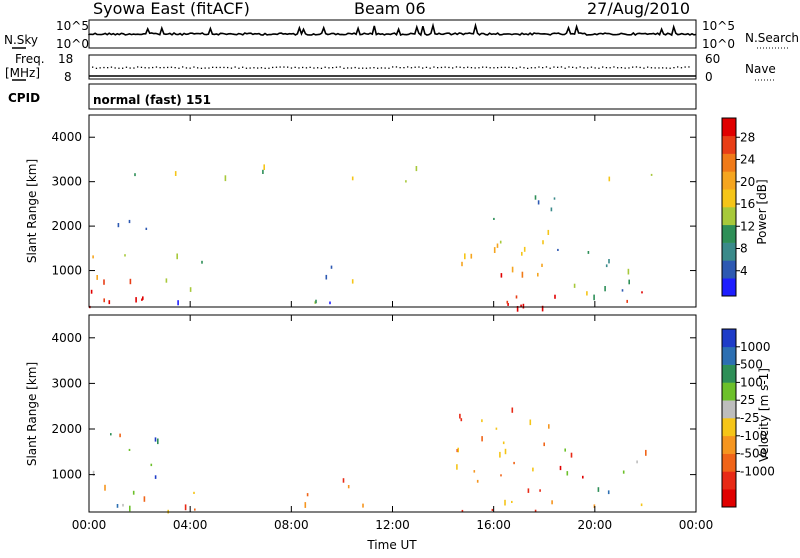 The image size is (800, 558). I want to click on colorbar-tick-label: 1000, so click(755, 347).